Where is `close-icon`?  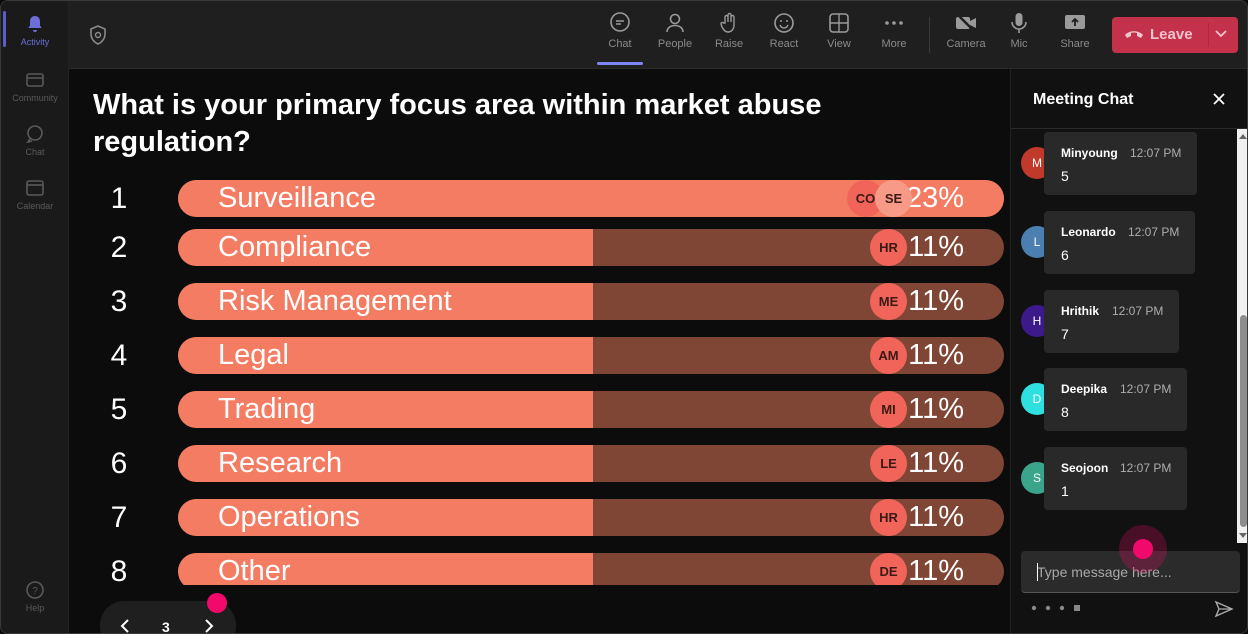 close-icon is located at coordinates (1219, 99).